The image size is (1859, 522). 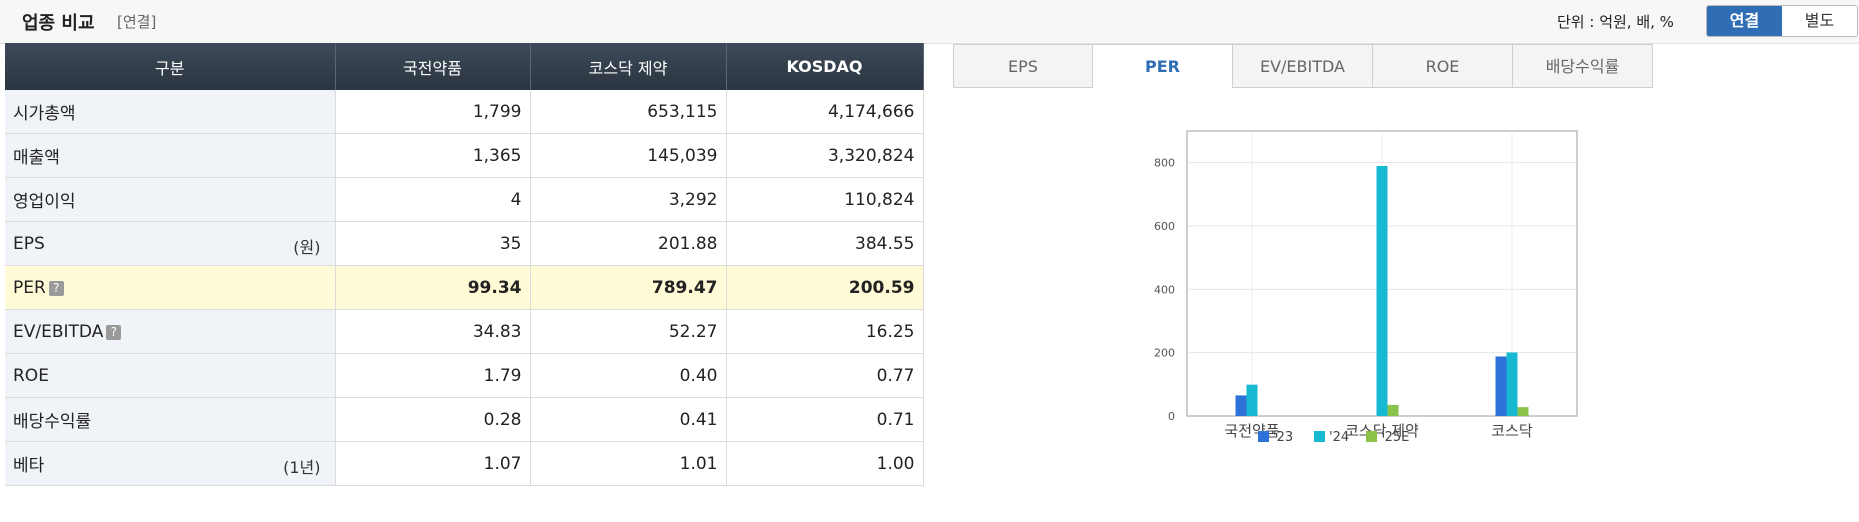 I want to click on value-cell: 0.77, so click(x=825, y=375).